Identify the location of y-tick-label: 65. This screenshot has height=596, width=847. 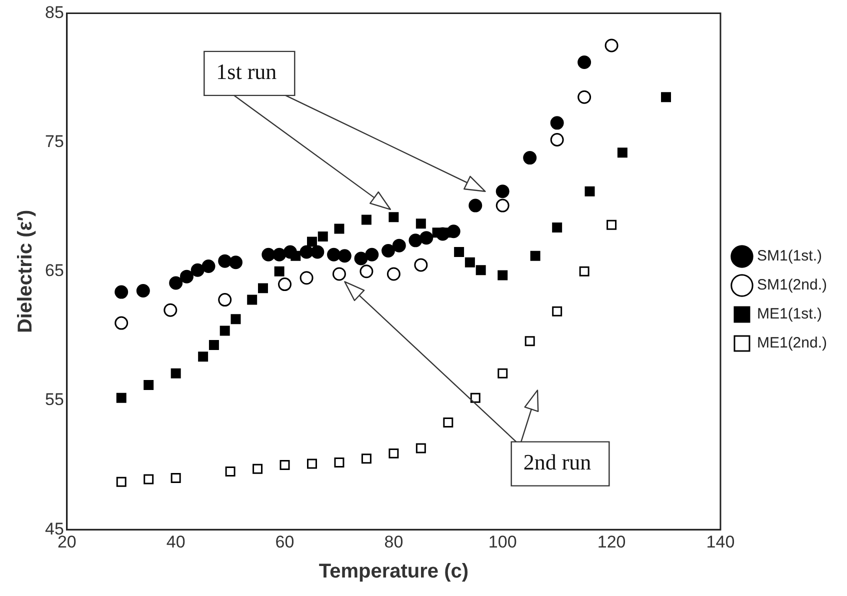
(54, 270).